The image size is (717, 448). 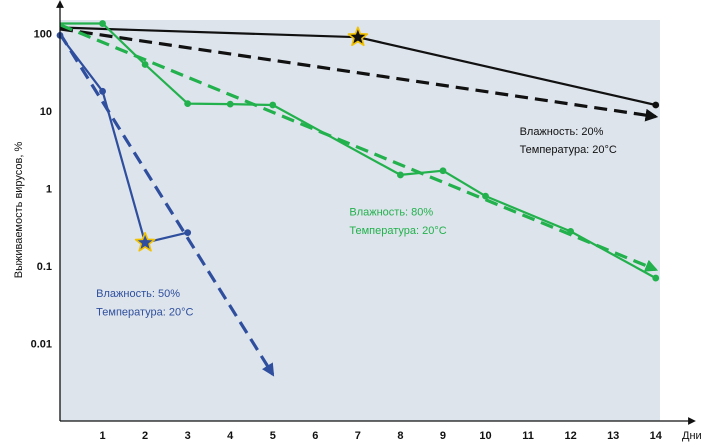 I want to click on x-tick-label: 10, so click(x=485, y=436).